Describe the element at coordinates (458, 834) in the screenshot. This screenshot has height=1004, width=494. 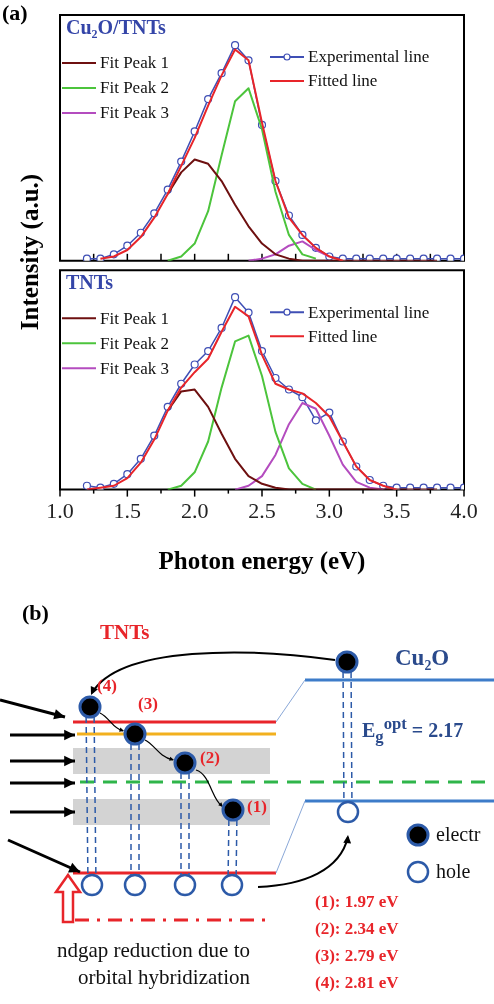
I see `text: electr` at that location.